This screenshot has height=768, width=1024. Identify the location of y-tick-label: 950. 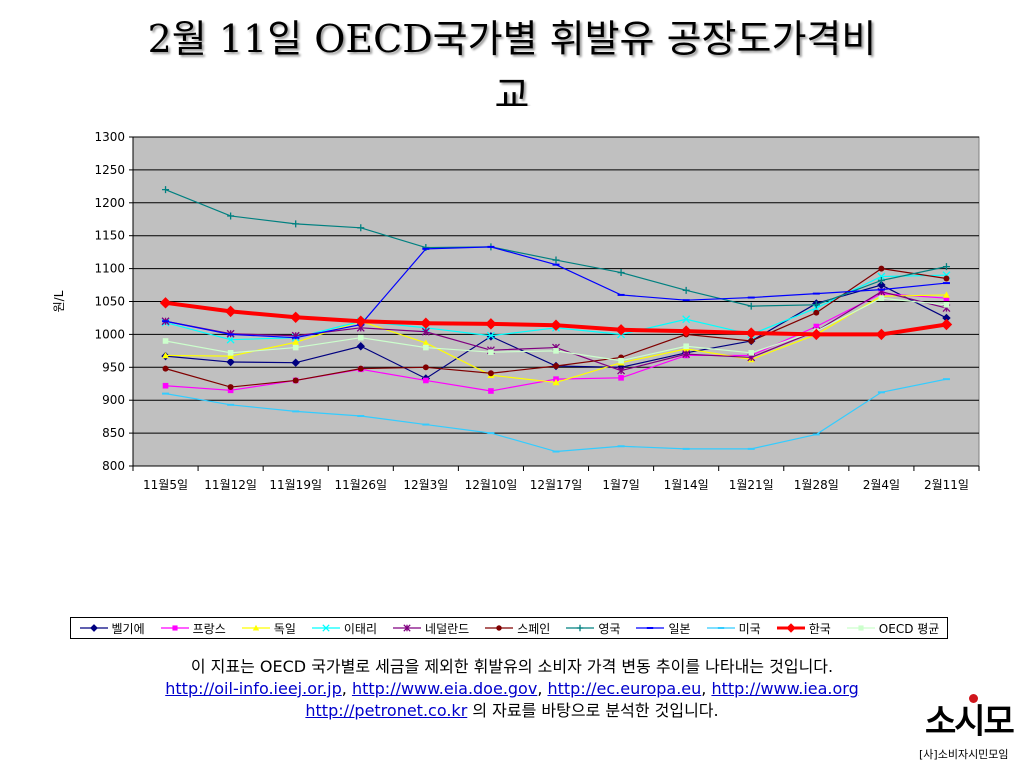
(113, 367).